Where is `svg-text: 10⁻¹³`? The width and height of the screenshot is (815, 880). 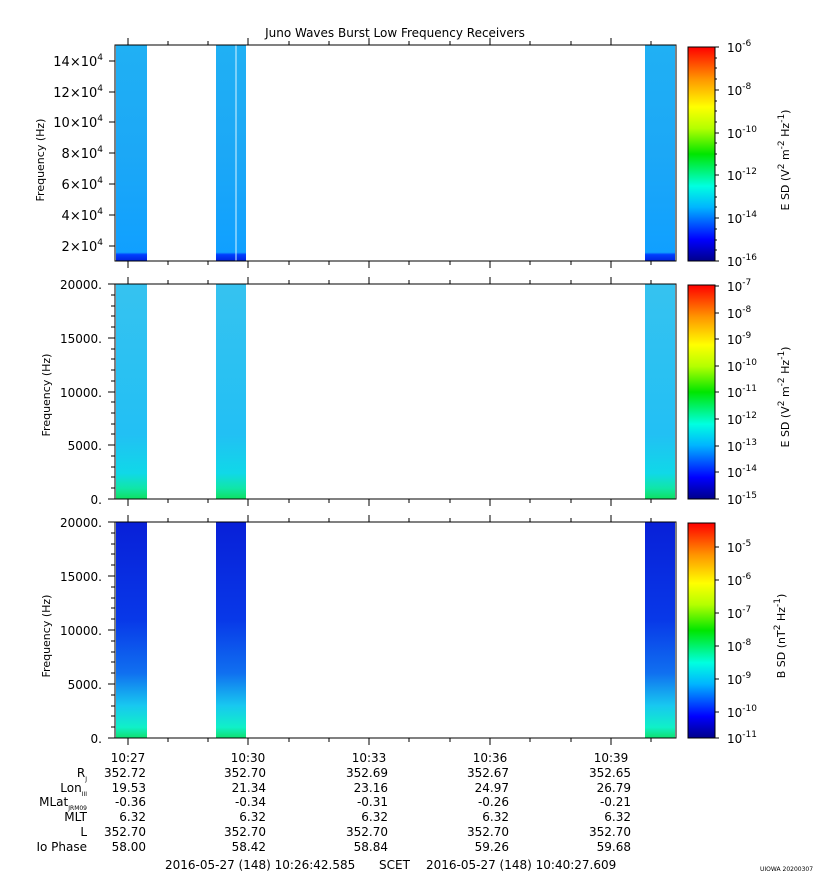
svg-text: 10⁻¹³ is located at coordinates (742, 446).